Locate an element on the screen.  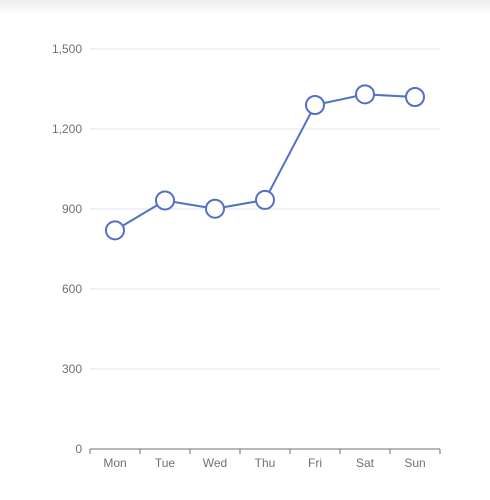
y-tick-label: 300 is located at coordinates (72, 369).